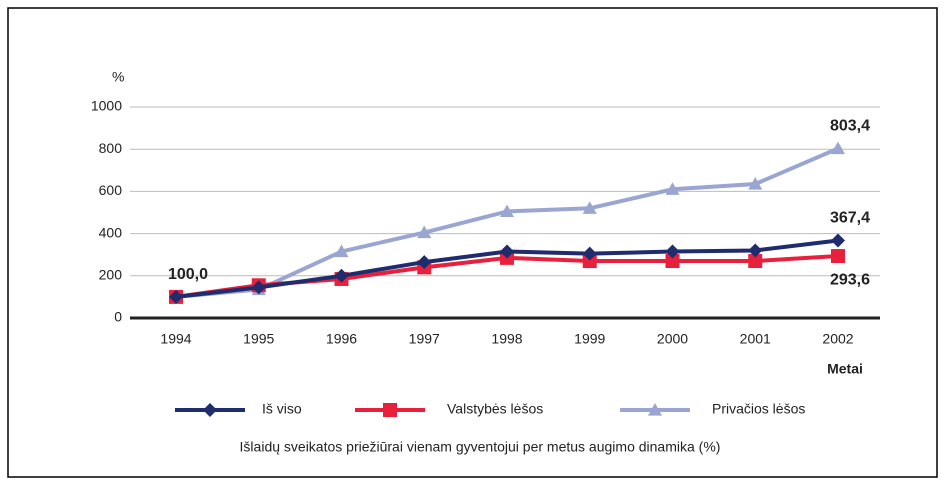  What do you see at coordinates (850, 279) in the screenshot?
I see `value-label: 293,6` at bounding box center [850, 279].